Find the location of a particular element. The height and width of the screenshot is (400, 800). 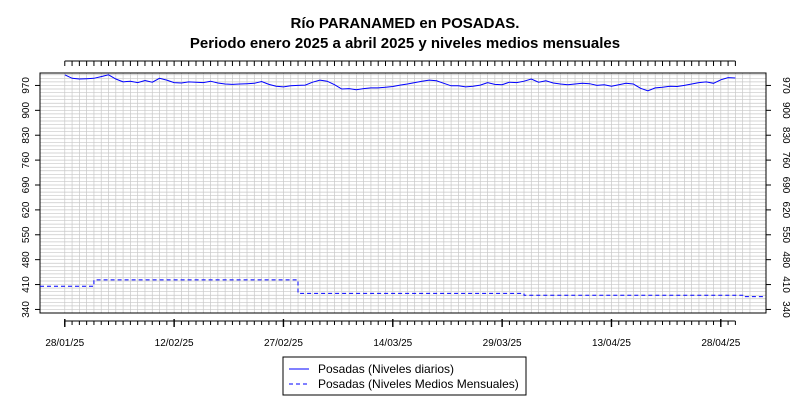

y-tick-label-left: 550 is located at coordinates (26, 234).